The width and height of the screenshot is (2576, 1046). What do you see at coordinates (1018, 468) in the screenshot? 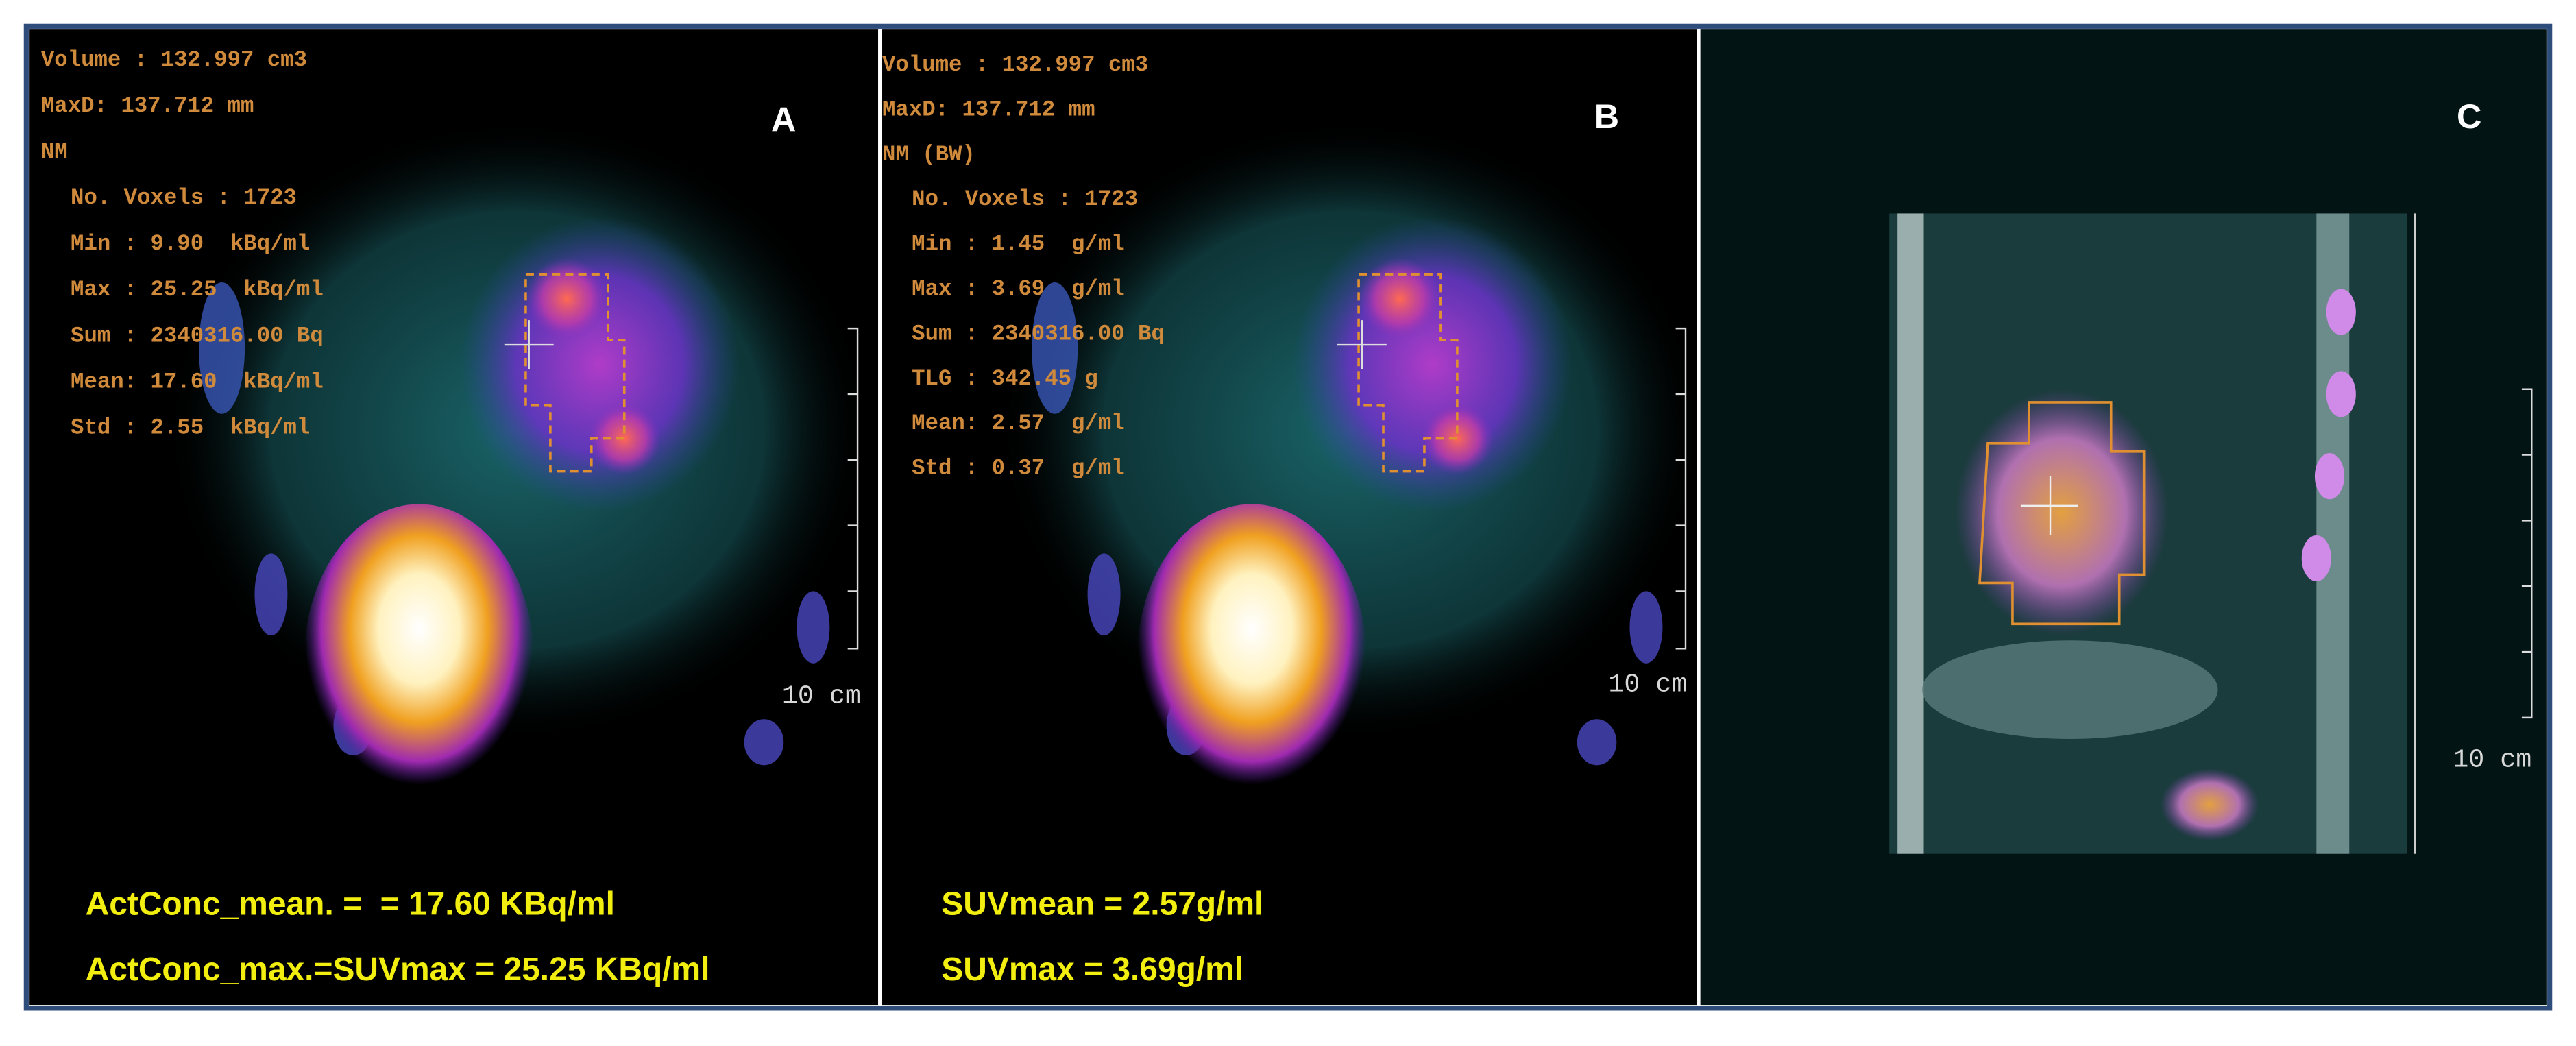
I see `stat-line: Std : 0.37 g/ml` at bounding box center [1018, 468].